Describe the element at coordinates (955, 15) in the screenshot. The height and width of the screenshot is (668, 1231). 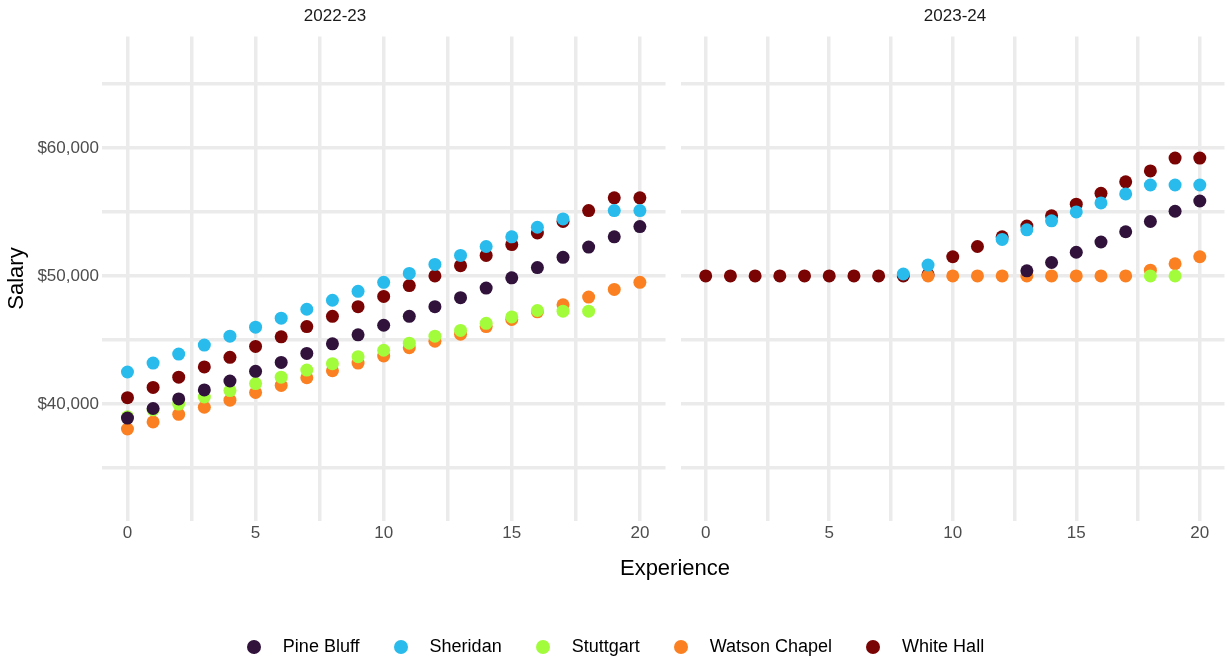
I see `chart-title: 2023-24` at that location.